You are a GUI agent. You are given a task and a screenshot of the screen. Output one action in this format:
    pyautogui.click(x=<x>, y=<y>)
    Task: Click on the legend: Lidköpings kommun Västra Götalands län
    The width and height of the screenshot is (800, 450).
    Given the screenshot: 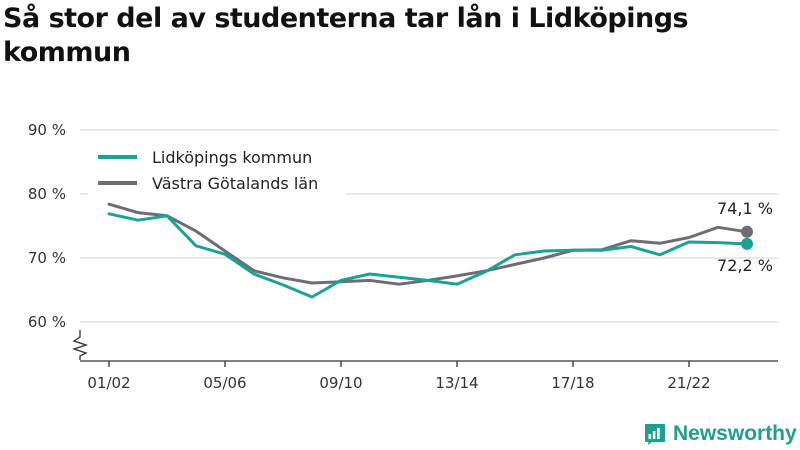 What is the action you would take?
    pyautogui.click(x=217, y=170)
    